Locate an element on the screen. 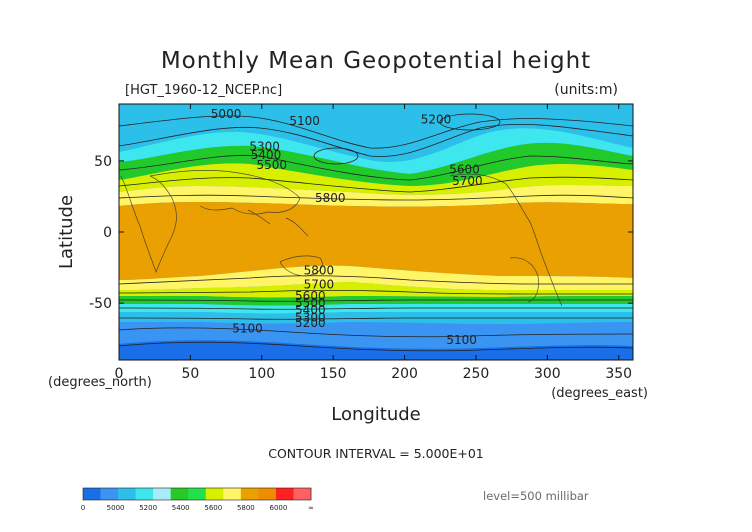  band-nh-light is located at coordinates (376, 151).